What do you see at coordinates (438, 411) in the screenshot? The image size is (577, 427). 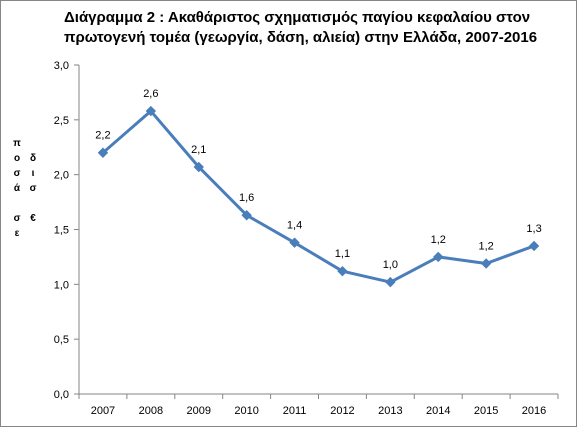 I see `x-tick-label: 2014` at bounding box center [438, 411].